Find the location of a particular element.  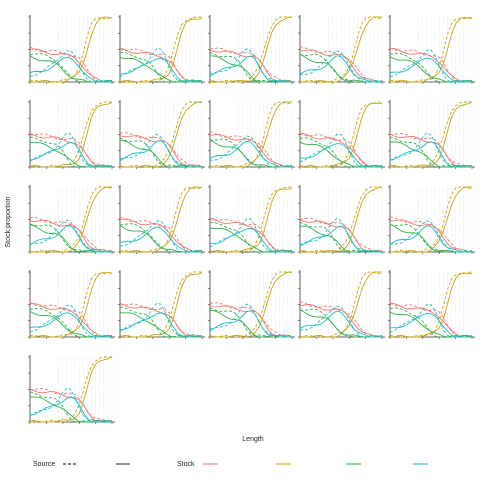

y-axis-label: Stock proportion is located at coordinates (8, 221).